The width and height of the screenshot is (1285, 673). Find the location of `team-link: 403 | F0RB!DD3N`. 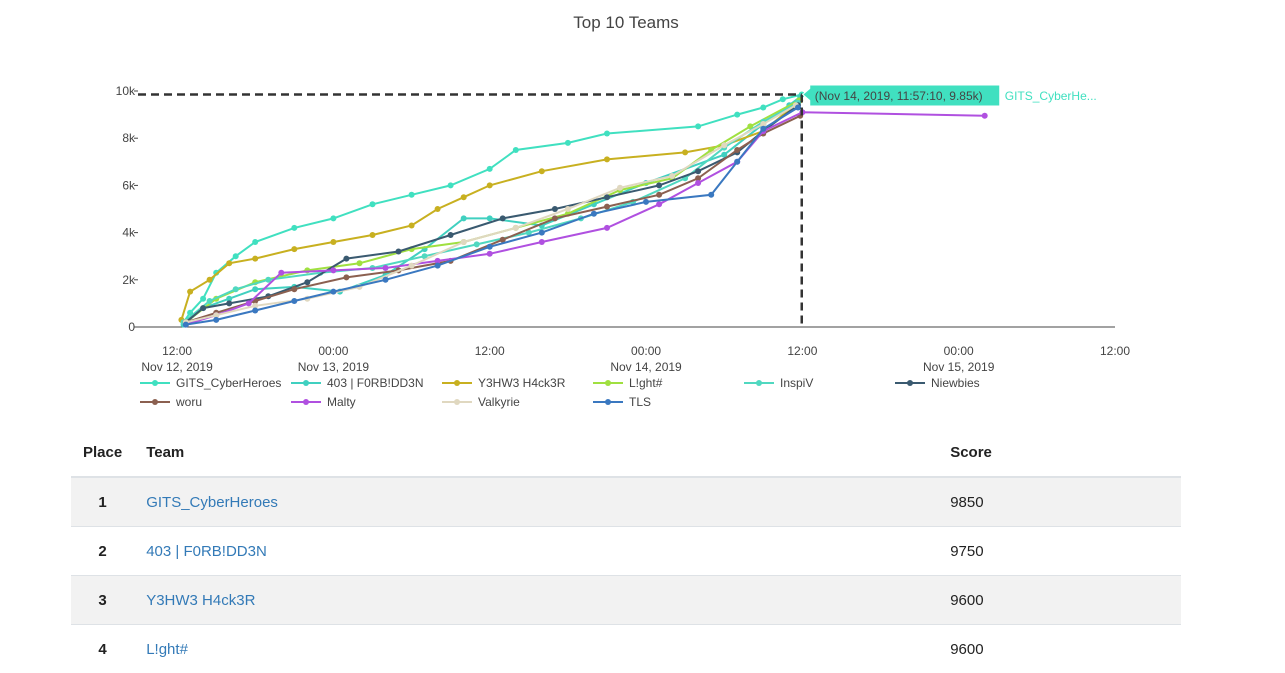

team-link: 403 | F0RB!DD3N is located at coordinates (206, 551).